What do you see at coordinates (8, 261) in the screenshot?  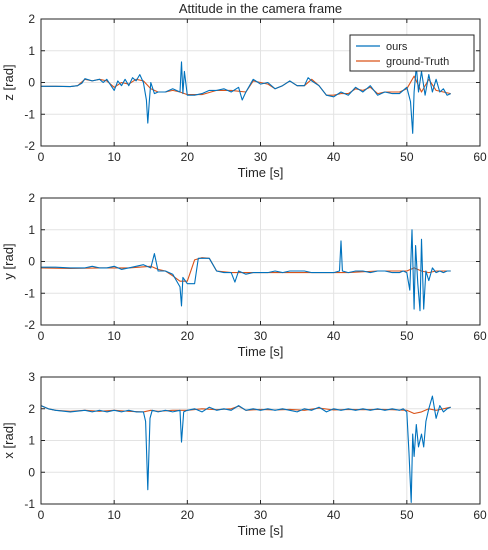 I see `y-axis-label: y [rad]` at bounding box center [8, 261].